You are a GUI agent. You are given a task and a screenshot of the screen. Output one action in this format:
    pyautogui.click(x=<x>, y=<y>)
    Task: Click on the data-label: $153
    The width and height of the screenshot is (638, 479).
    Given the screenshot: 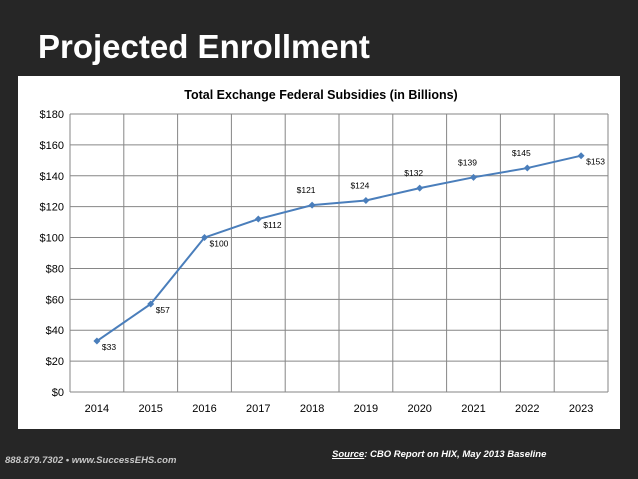 What is the action you would take?
    pyautogui.click(x=595, y=162)
    